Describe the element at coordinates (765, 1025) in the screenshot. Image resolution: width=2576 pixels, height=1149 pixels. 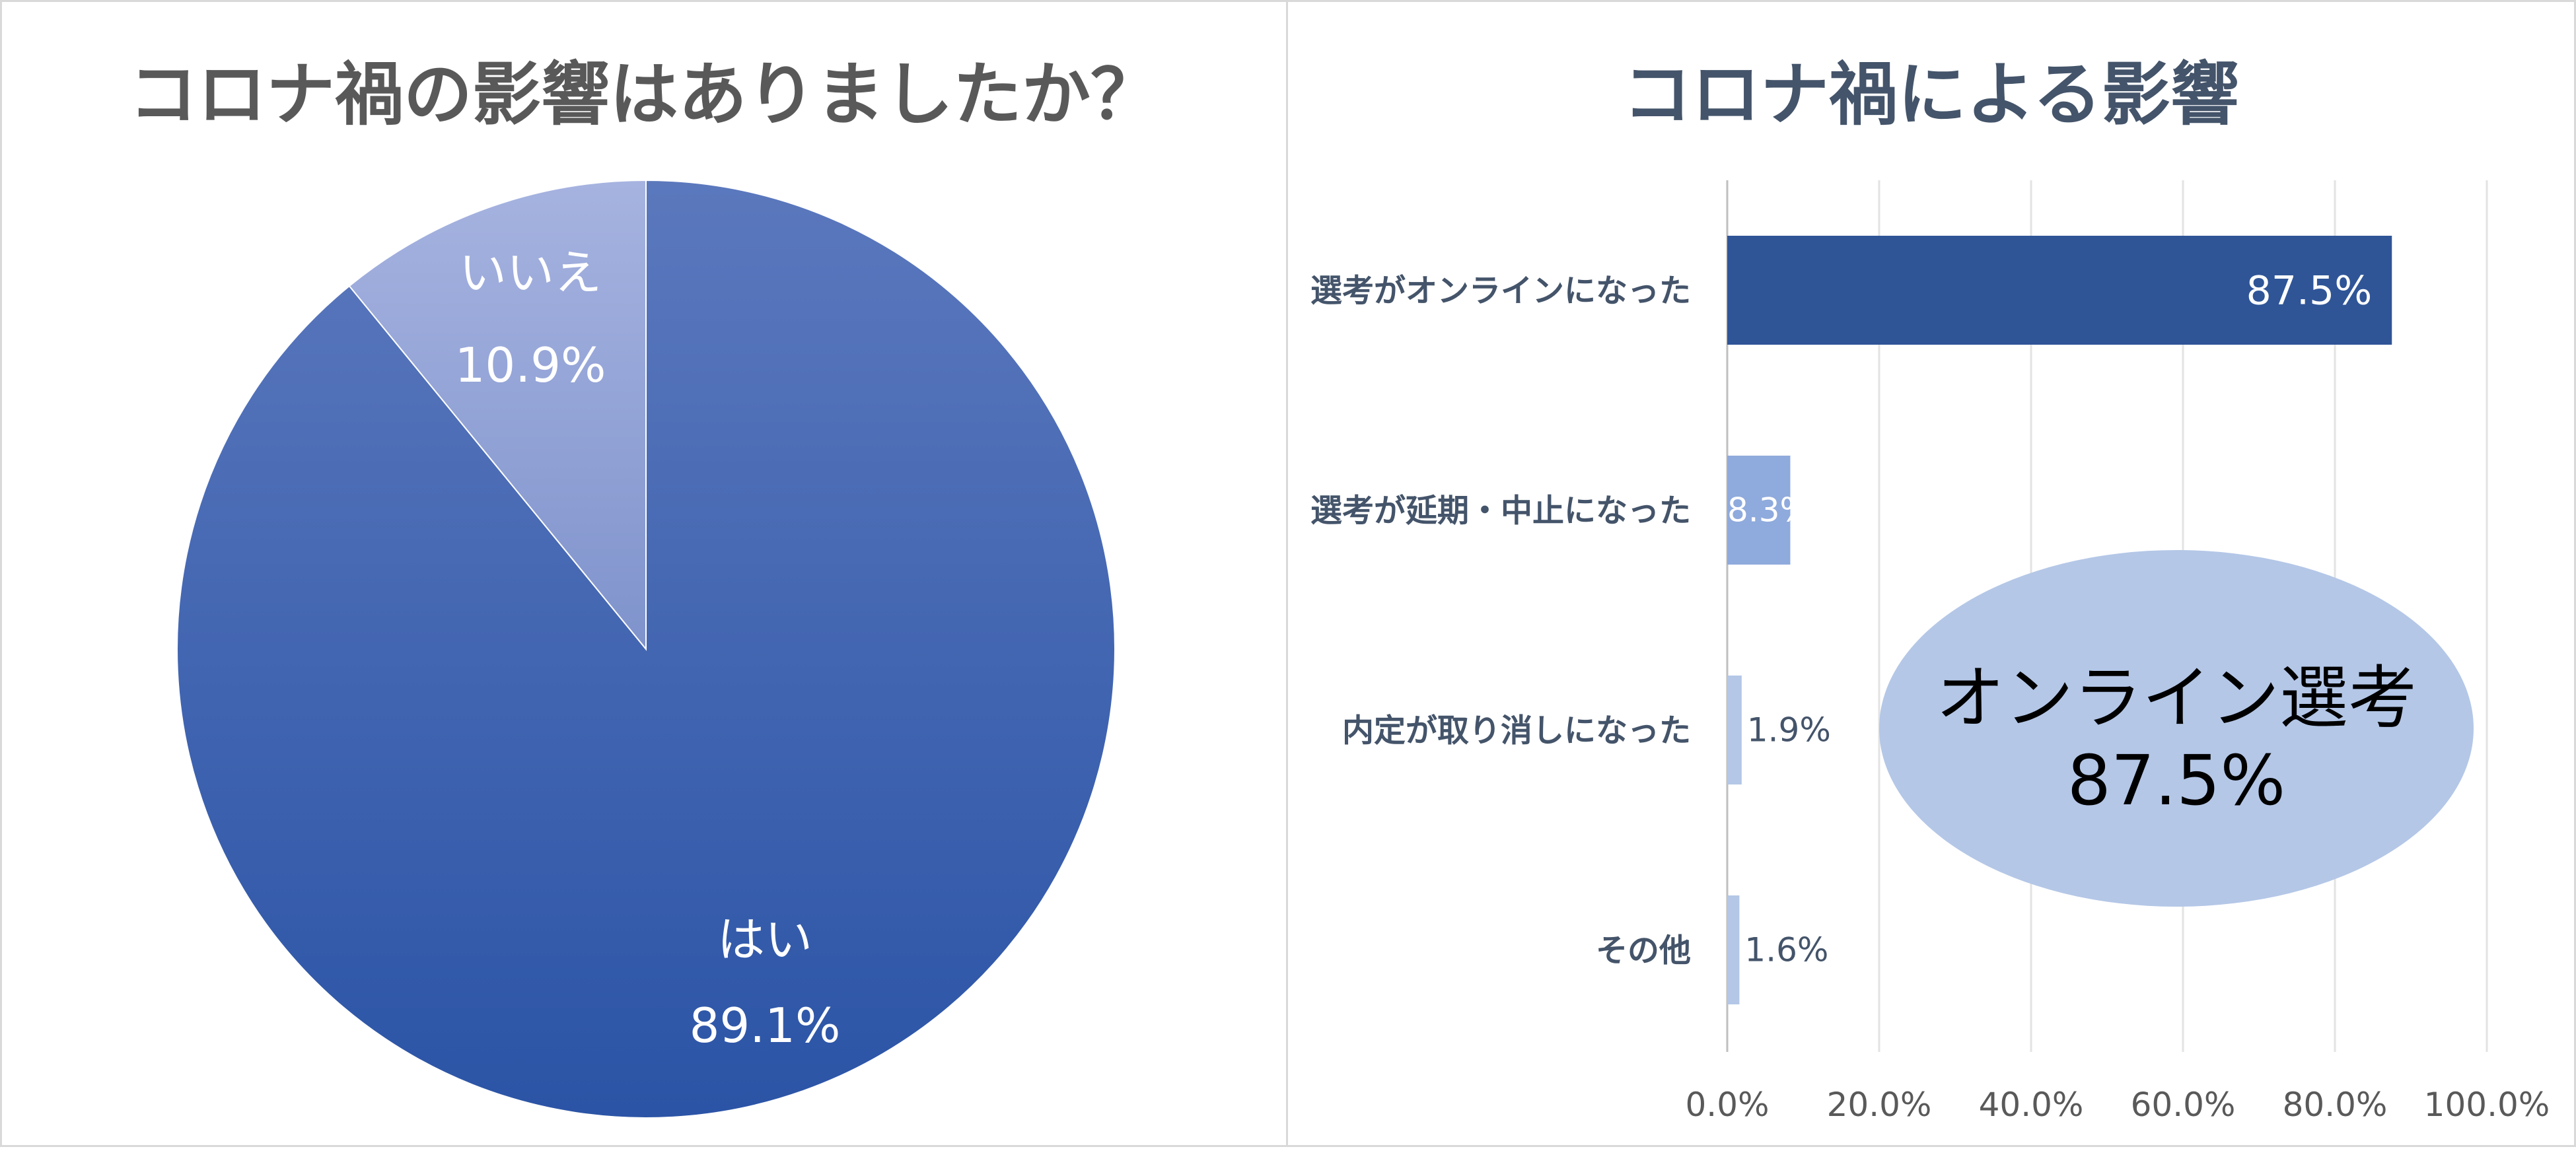
I see `pie-label-value: 89.1%` at that location.